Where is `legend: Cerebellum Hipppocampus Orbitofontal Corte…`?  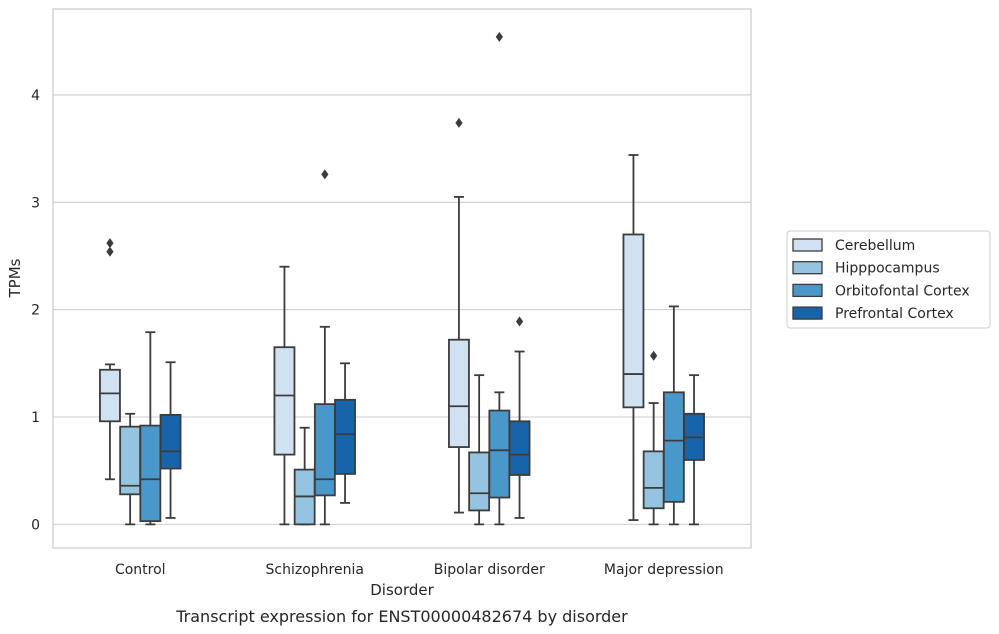 legend: Cerebellum Hipppocampus Orbitofontal Corte… is located at coordinates (888, 279).